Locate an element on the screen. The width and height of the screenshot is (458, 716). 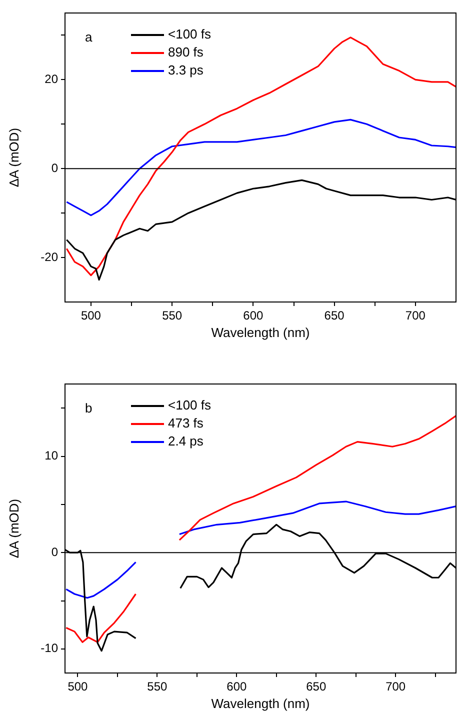
legend-label: 2.4 ps is located at coordinates (186, 441).